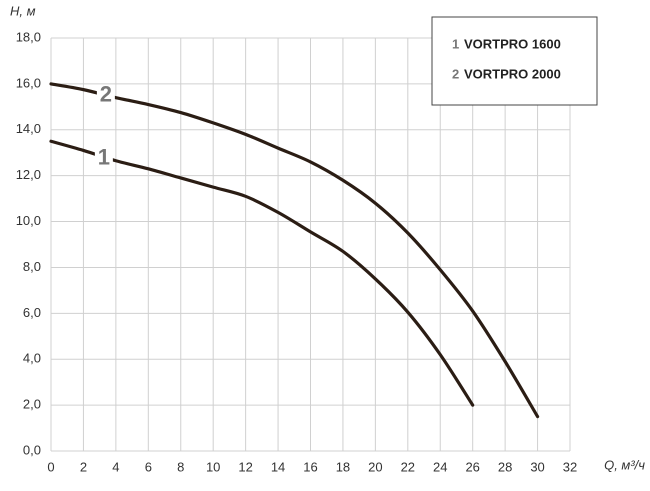 This screenshot has height=491, width=650. What do you see at coordinates (32, 312) in the screenshot?
I see `y-tick-label: 6,0` at bounding box center [32, 312].